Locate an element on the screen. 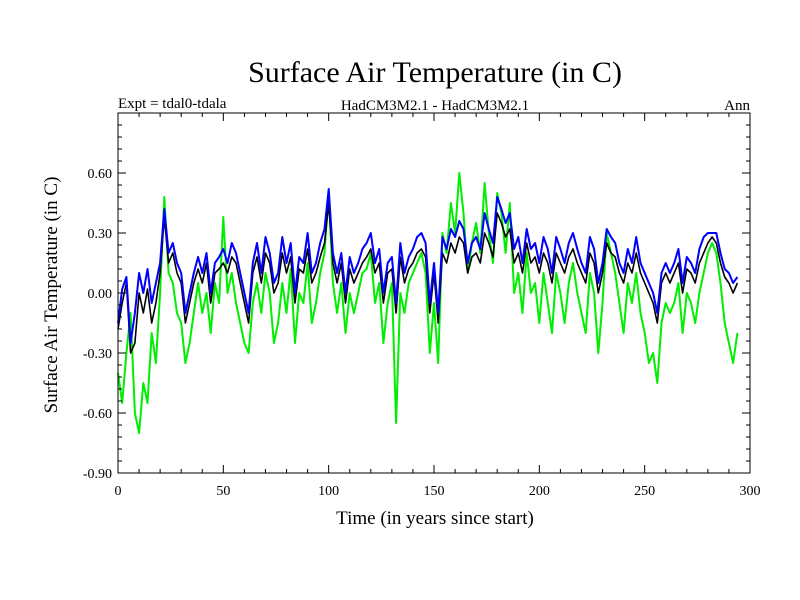 The image size is (800, 600). x-tick-label: 50 is located at coordinates (223, 491).